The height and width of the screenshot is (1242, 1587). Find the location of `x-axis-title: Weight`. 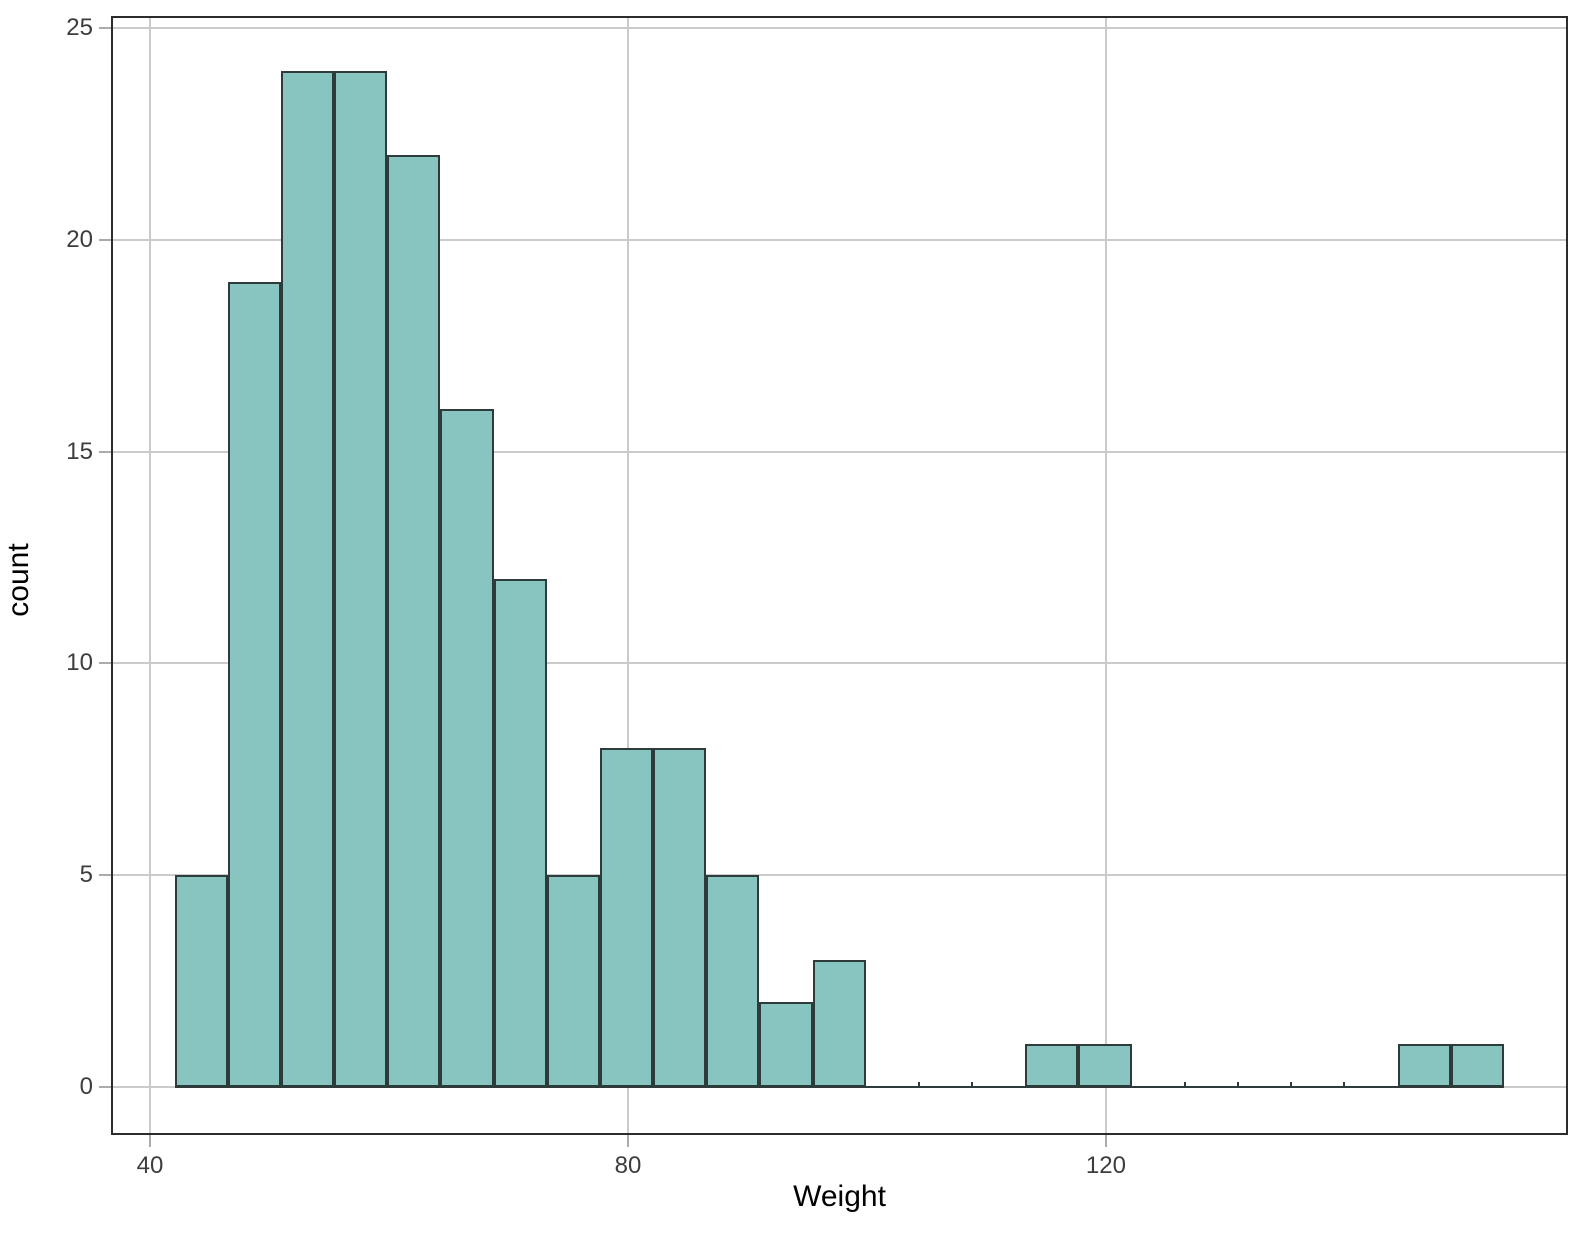

x-axis-title: Weight is located at coordinates (839, 1196).